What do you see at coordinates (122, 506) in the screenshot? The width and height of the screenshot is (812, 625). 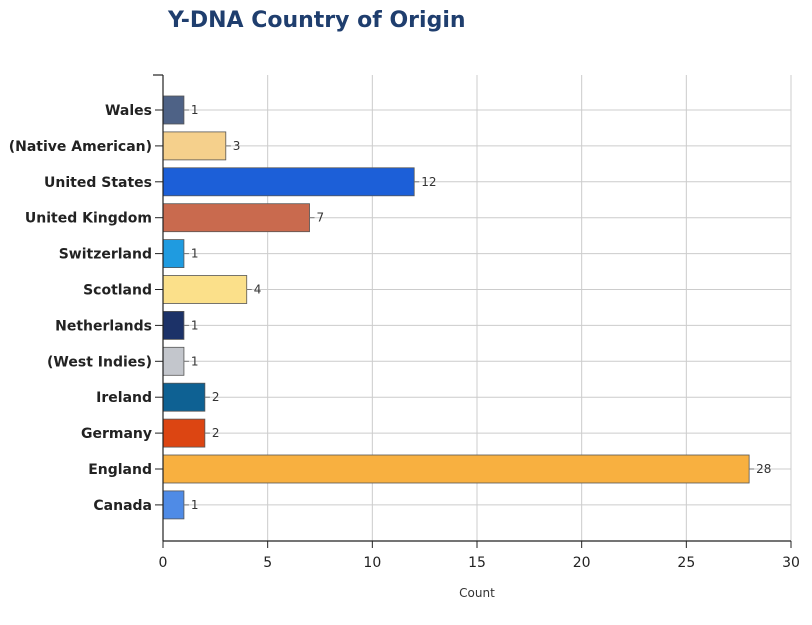 I see `category-label: Canada` at bounding box center [122, 506].